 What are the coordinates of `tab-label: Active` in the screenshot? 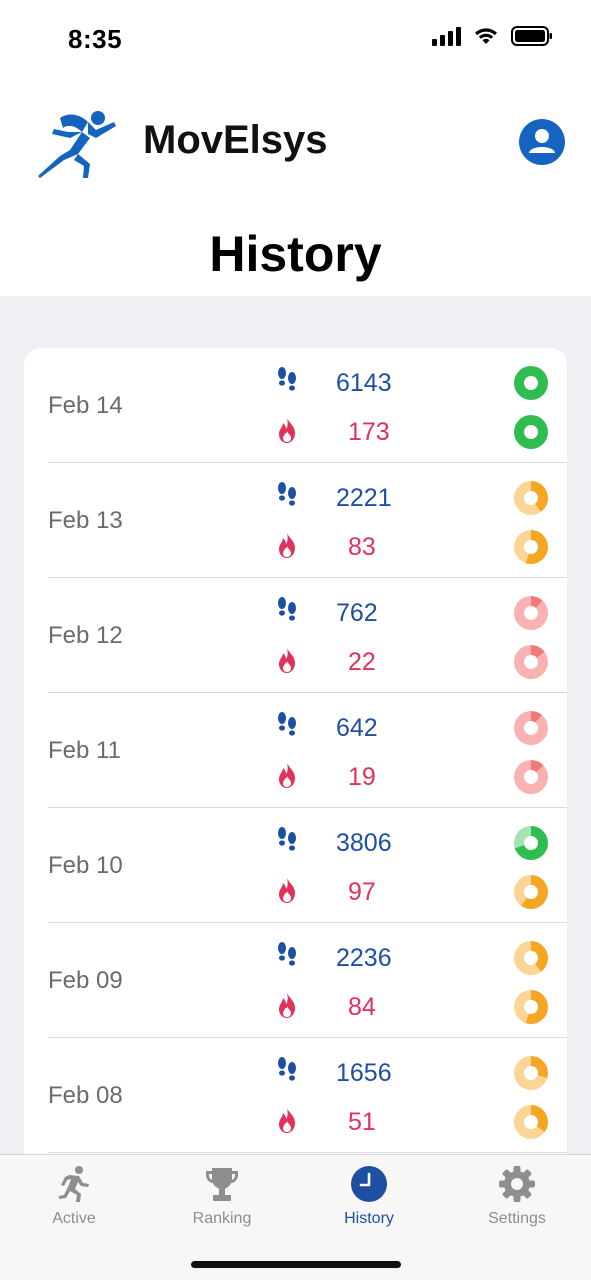 It's located at (74, 1218).